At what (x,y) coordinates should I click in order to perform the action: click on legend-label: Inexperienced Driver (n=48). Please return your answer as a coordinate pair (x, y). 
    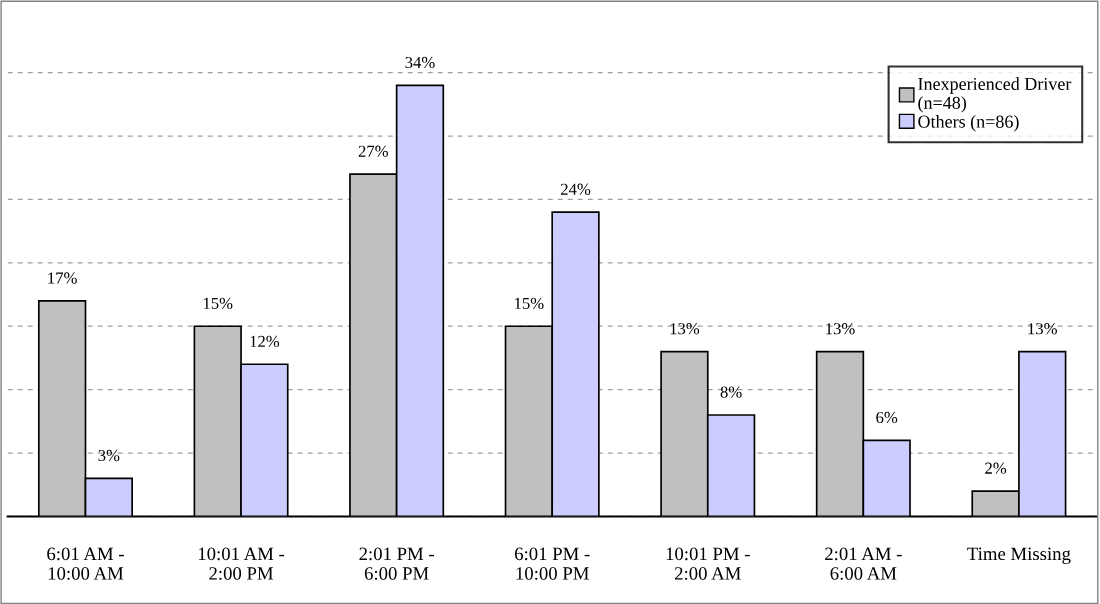
    Looking at the image, I should click on (995, 95).